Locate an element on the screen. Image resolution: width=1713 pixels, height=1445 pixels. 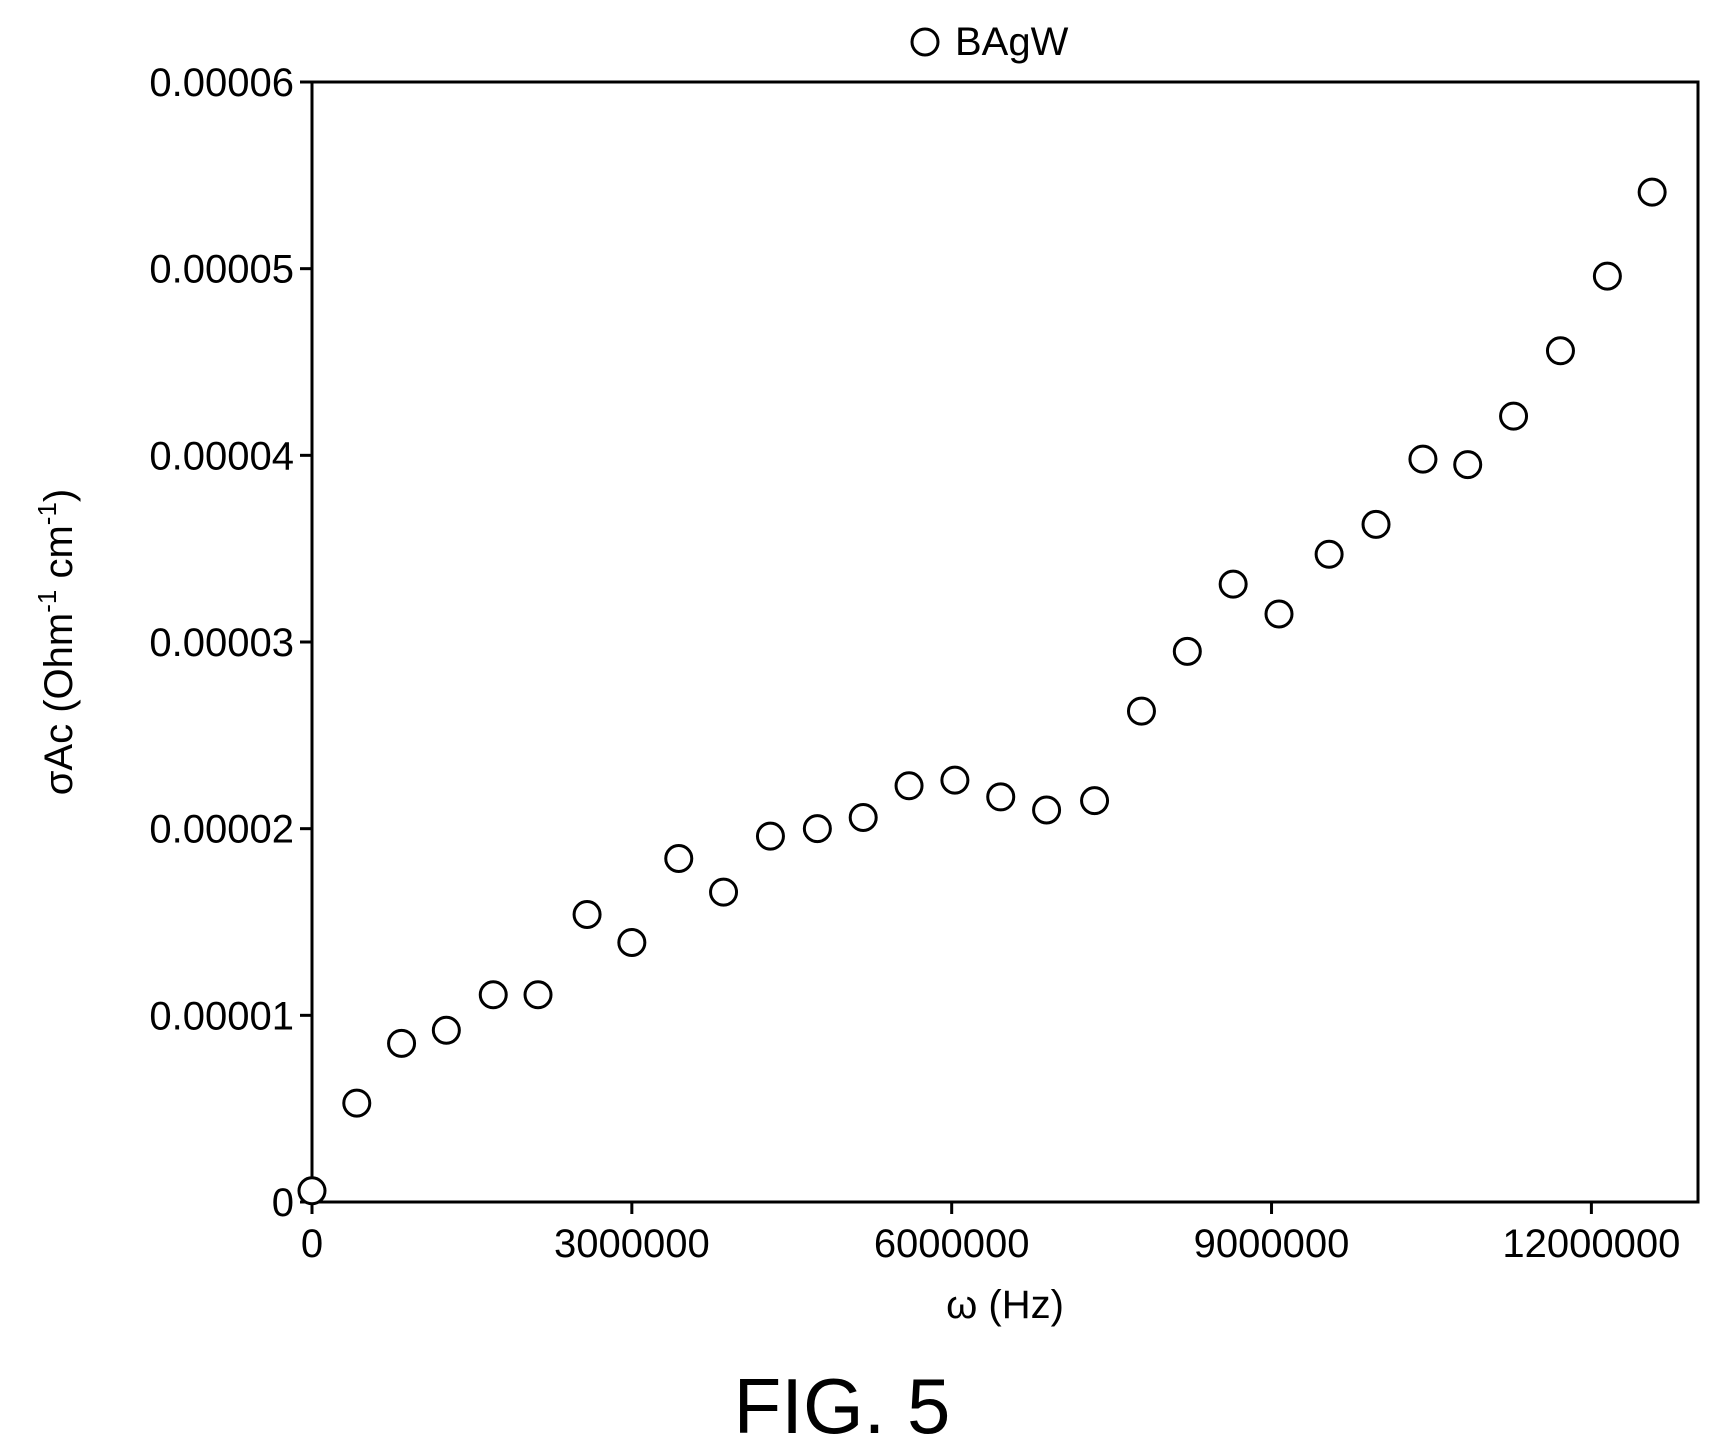
x-axis-ticks: 0 3000000 6000000 9000000 12000000 is located at coordinates (990, 1234).